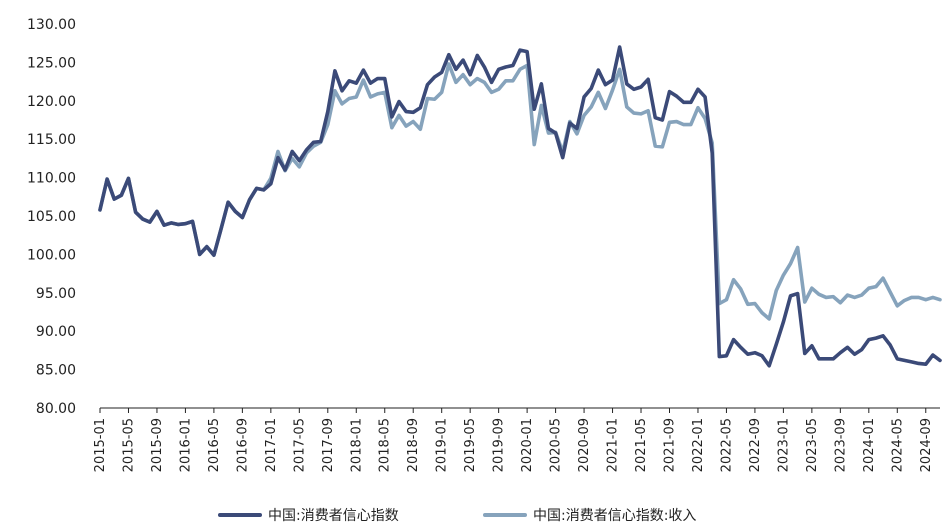 The image size is (946, 531). I want to click on x-tick-label: 2017-09, so click(328, 445).